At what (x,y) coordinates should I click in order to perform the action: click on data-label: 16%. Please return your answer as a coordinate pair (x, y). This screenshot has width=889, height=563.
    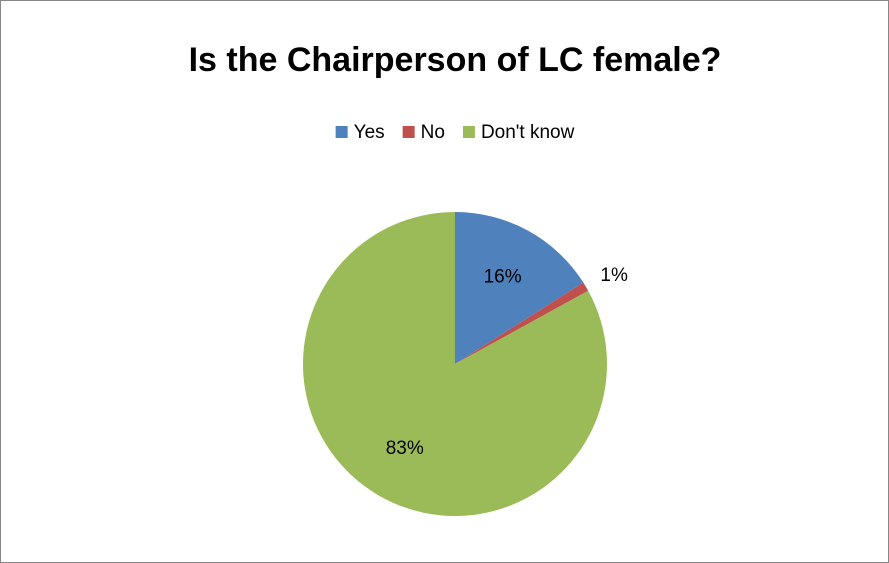
    Looking at the image, I should click on (503, 276).